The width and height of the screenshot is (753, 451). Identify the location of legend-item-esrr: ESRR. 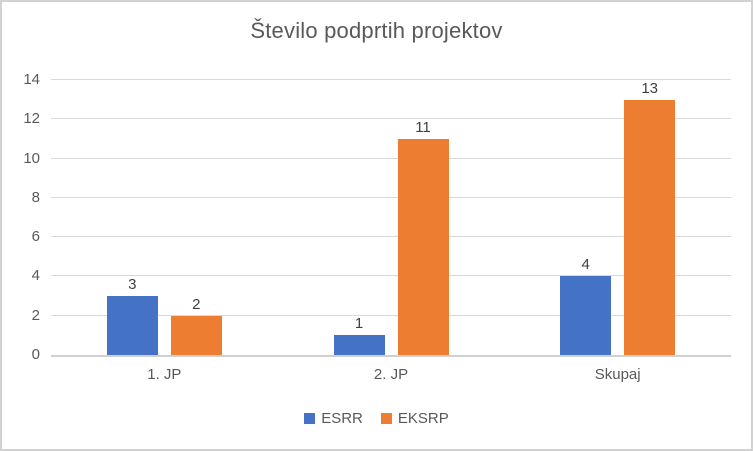
(333, 418).